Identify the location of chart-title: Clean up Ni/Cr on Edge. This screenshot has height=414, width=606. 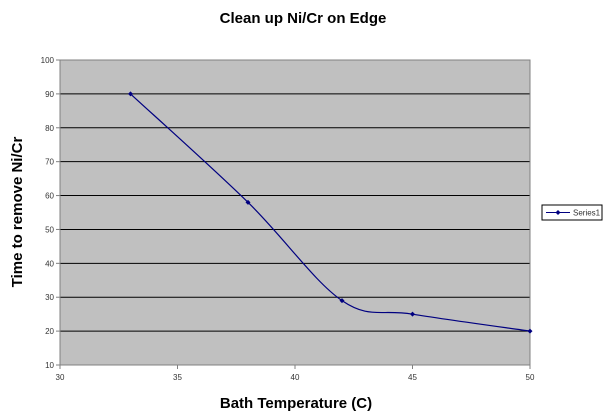
(303, 18).